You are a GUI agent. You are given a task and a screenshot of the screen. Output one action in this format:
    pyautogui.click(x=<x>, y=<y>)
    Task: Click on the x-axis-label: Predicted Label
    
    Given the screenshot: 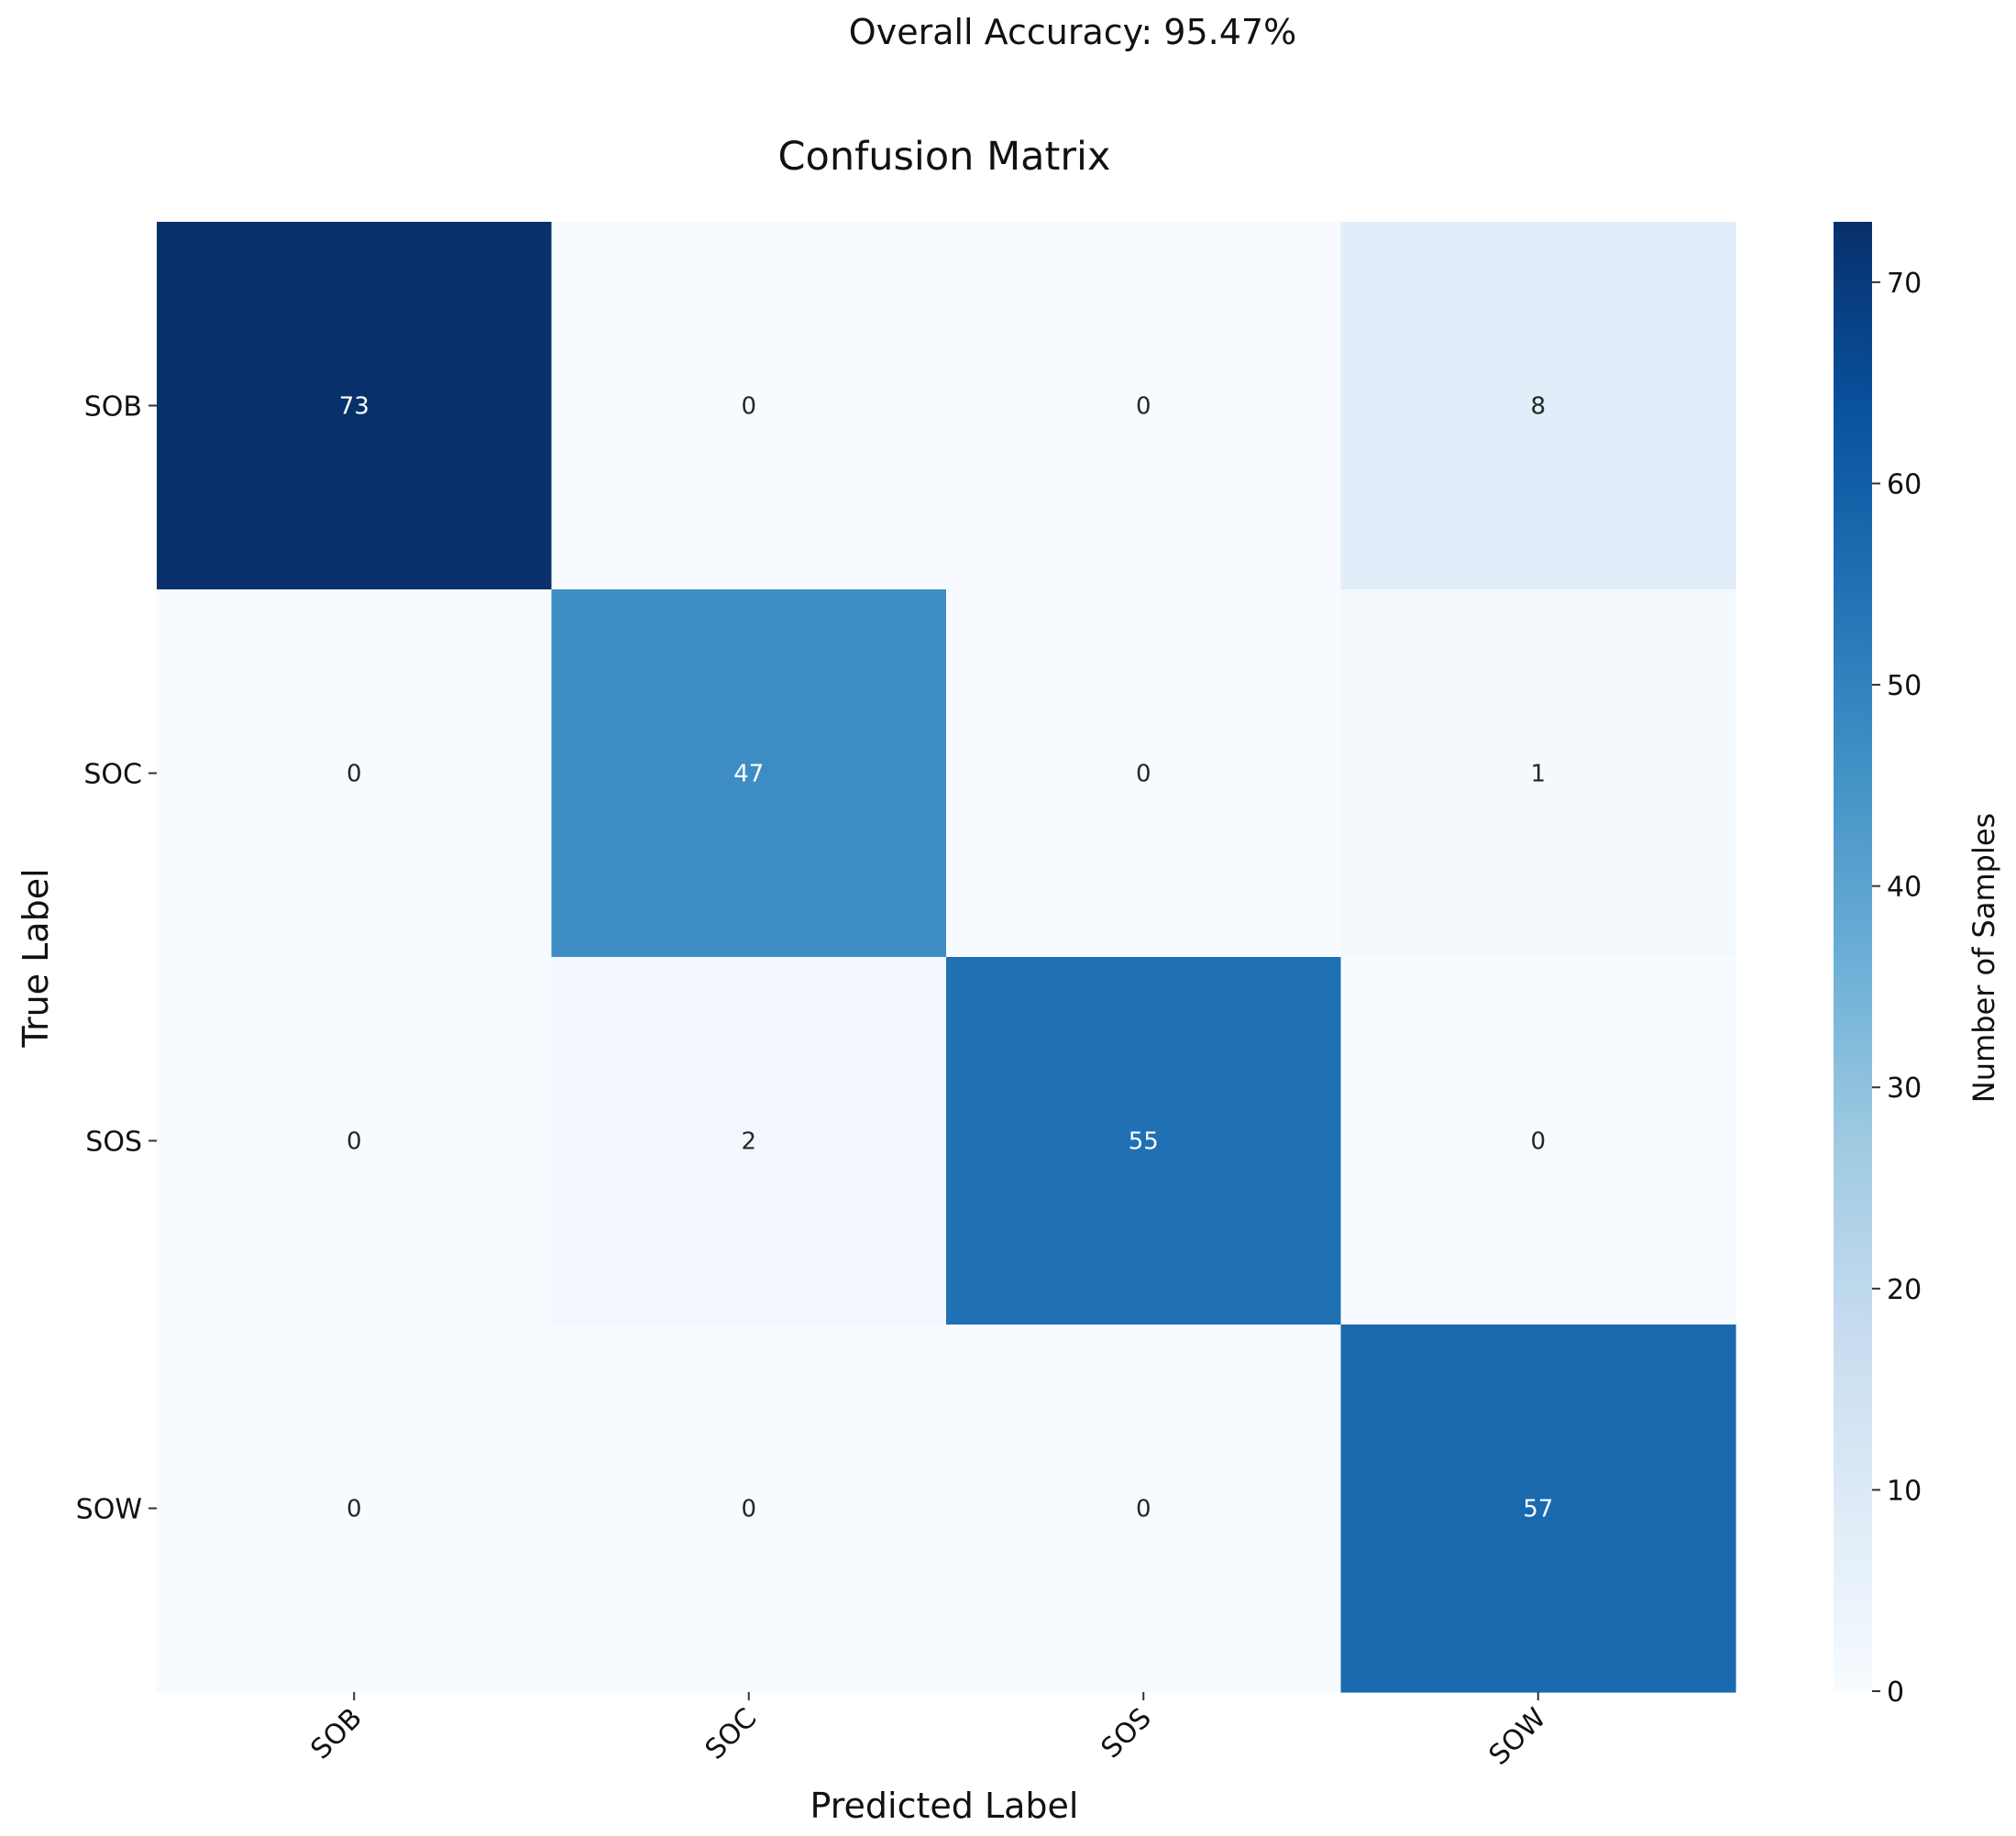 What is the action you would take?
    pyautogui.click(x=944, y=1806)
    